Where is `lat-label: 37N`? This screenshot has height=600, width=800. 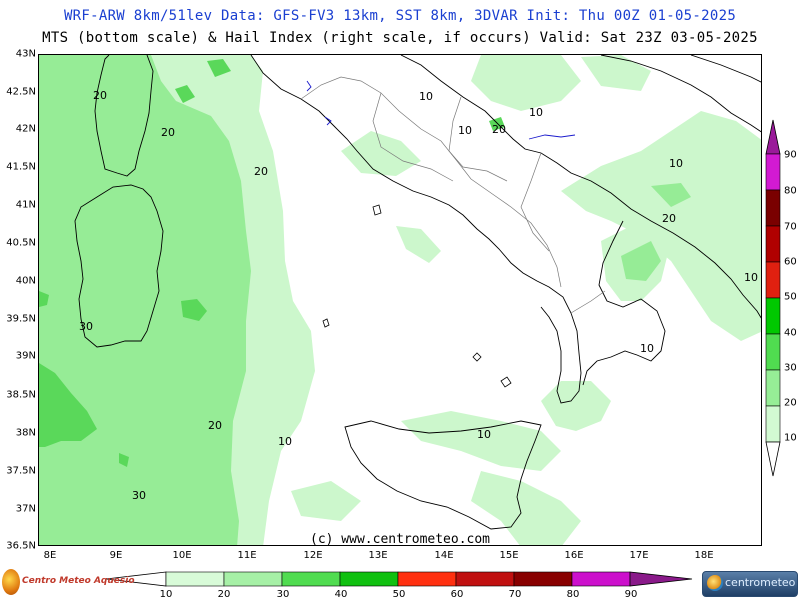 lat-label: 37N is located at coordinates (25, 509).